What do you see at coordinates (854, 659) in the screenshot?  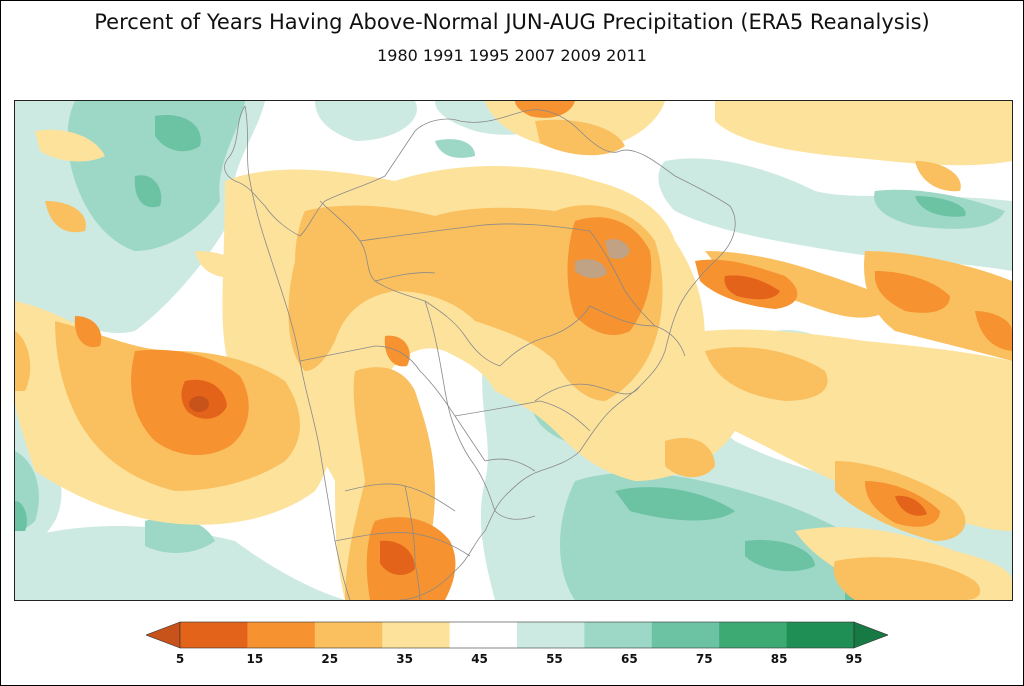 I see `colorbar-tick-label: 95` at bounding box center [854, 659].